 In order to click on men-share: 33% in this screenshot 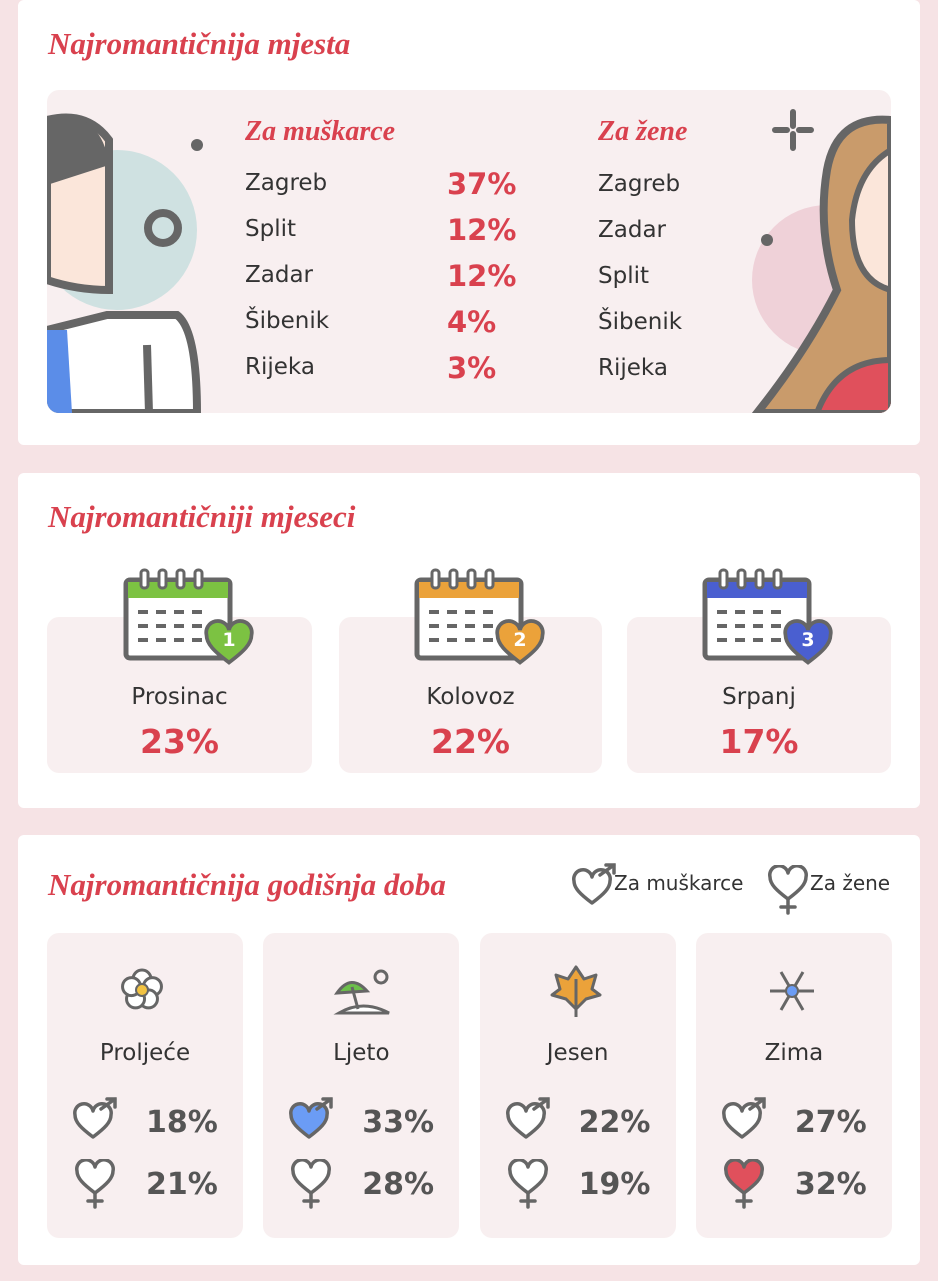, I will do `click(398, 1122)`.